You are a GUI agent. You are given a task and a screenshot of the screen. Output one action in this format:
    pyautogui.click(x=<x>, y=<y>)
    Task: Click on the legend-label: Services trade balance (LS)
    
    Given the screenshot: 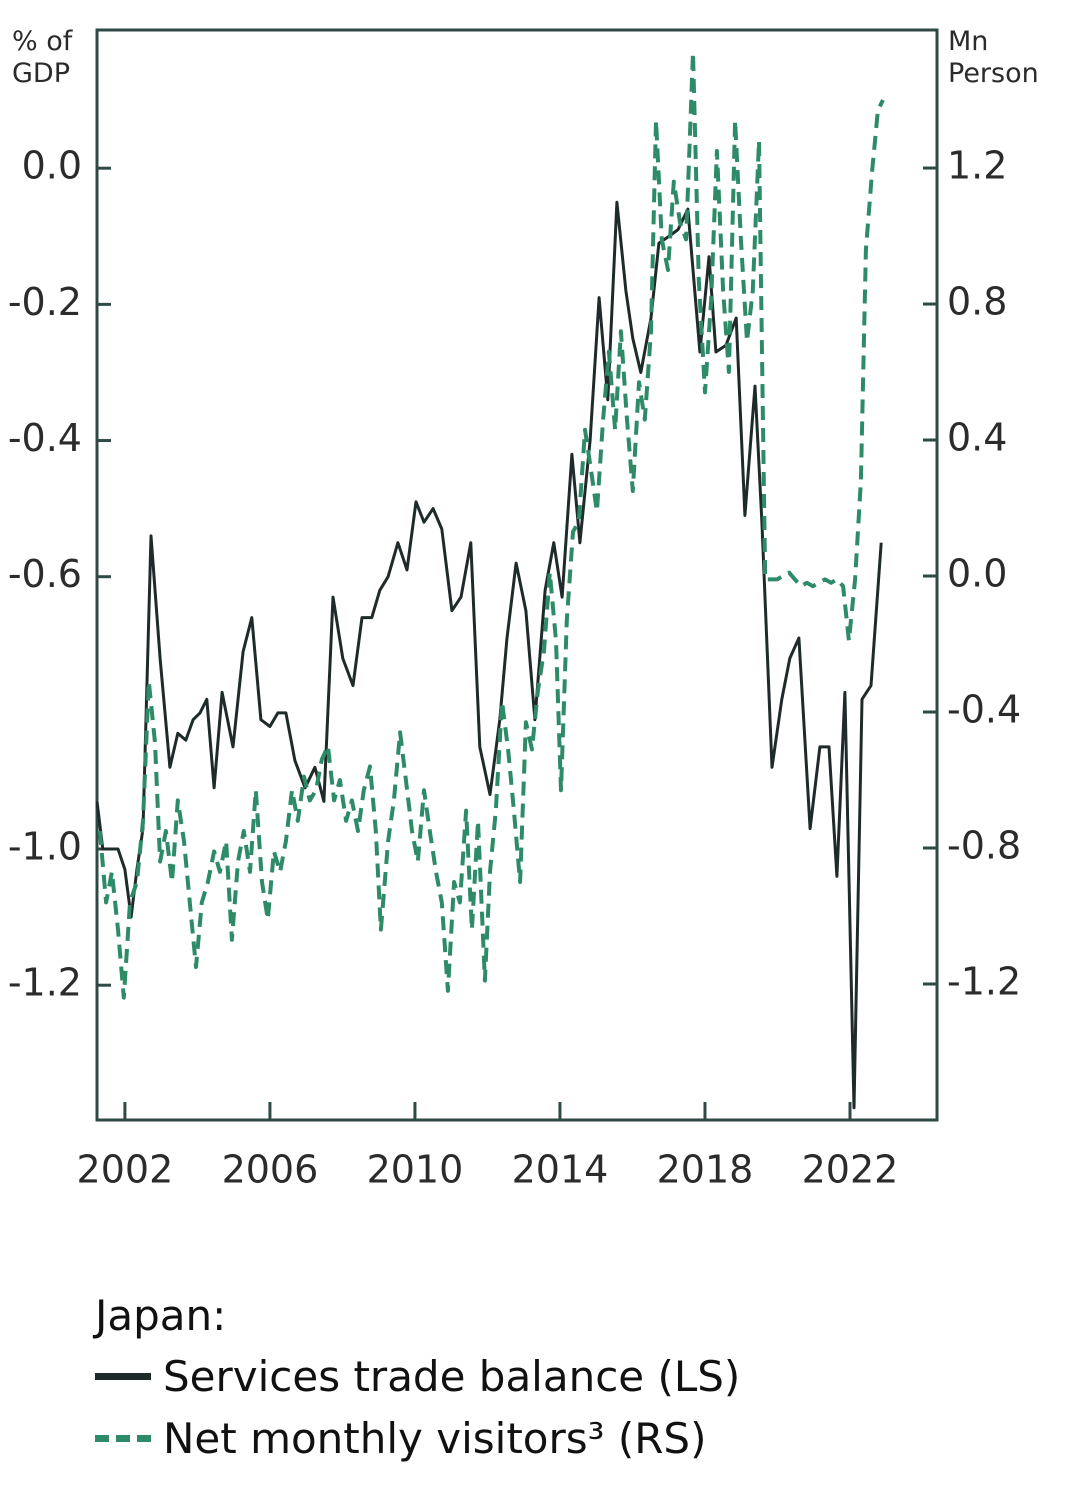 What is the action you would take?
    pyautogui.click(x=452, y=1376)
    